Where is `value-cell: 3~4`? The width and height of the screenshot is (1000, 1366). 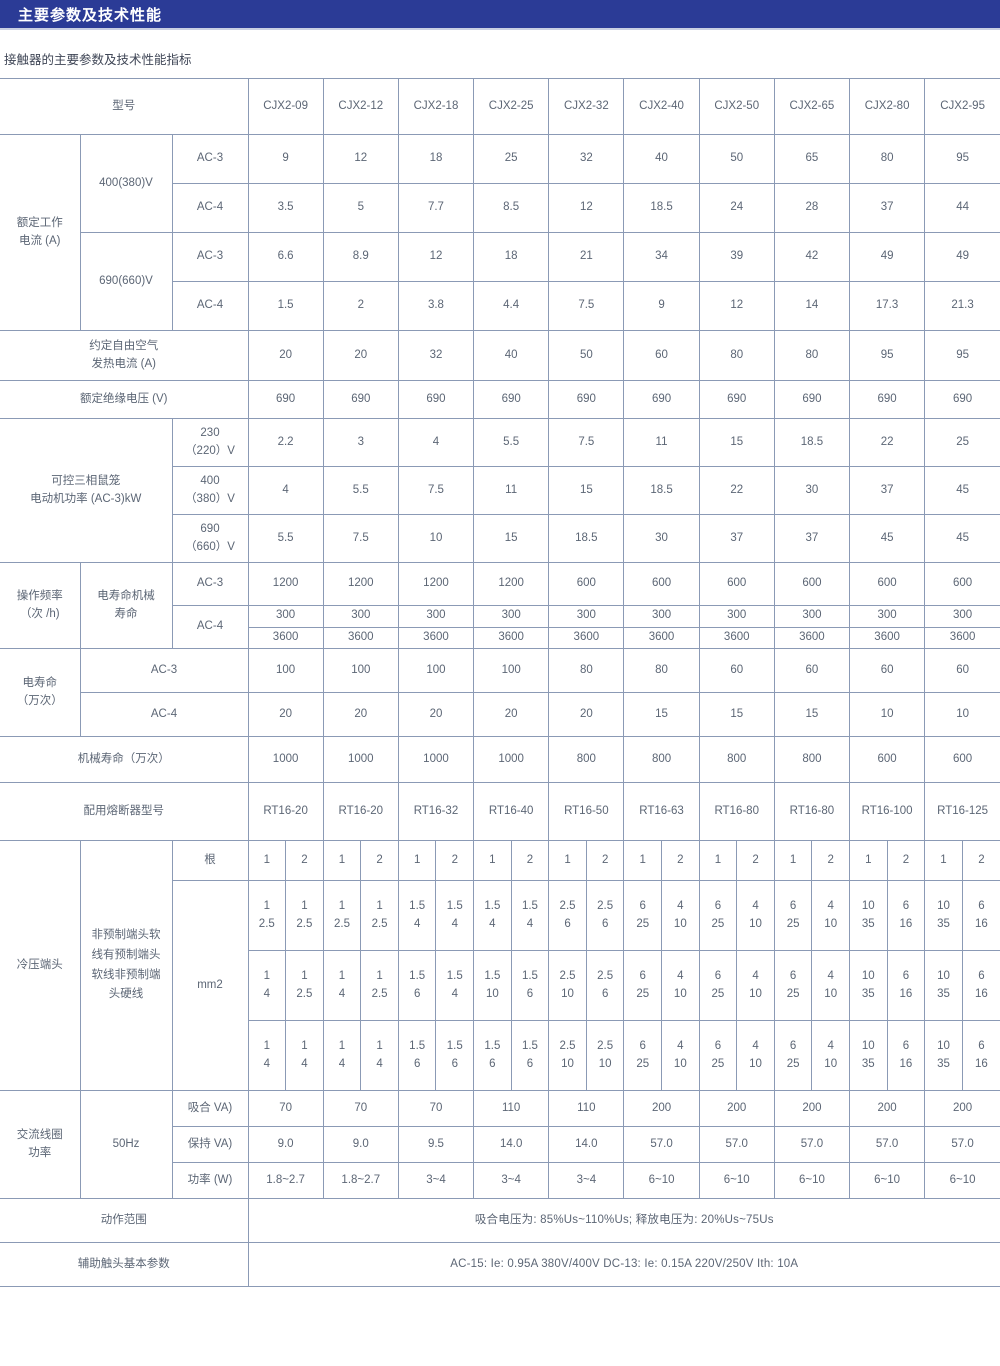 value-cell: 3~4 is located at coordinates (511, 1180).